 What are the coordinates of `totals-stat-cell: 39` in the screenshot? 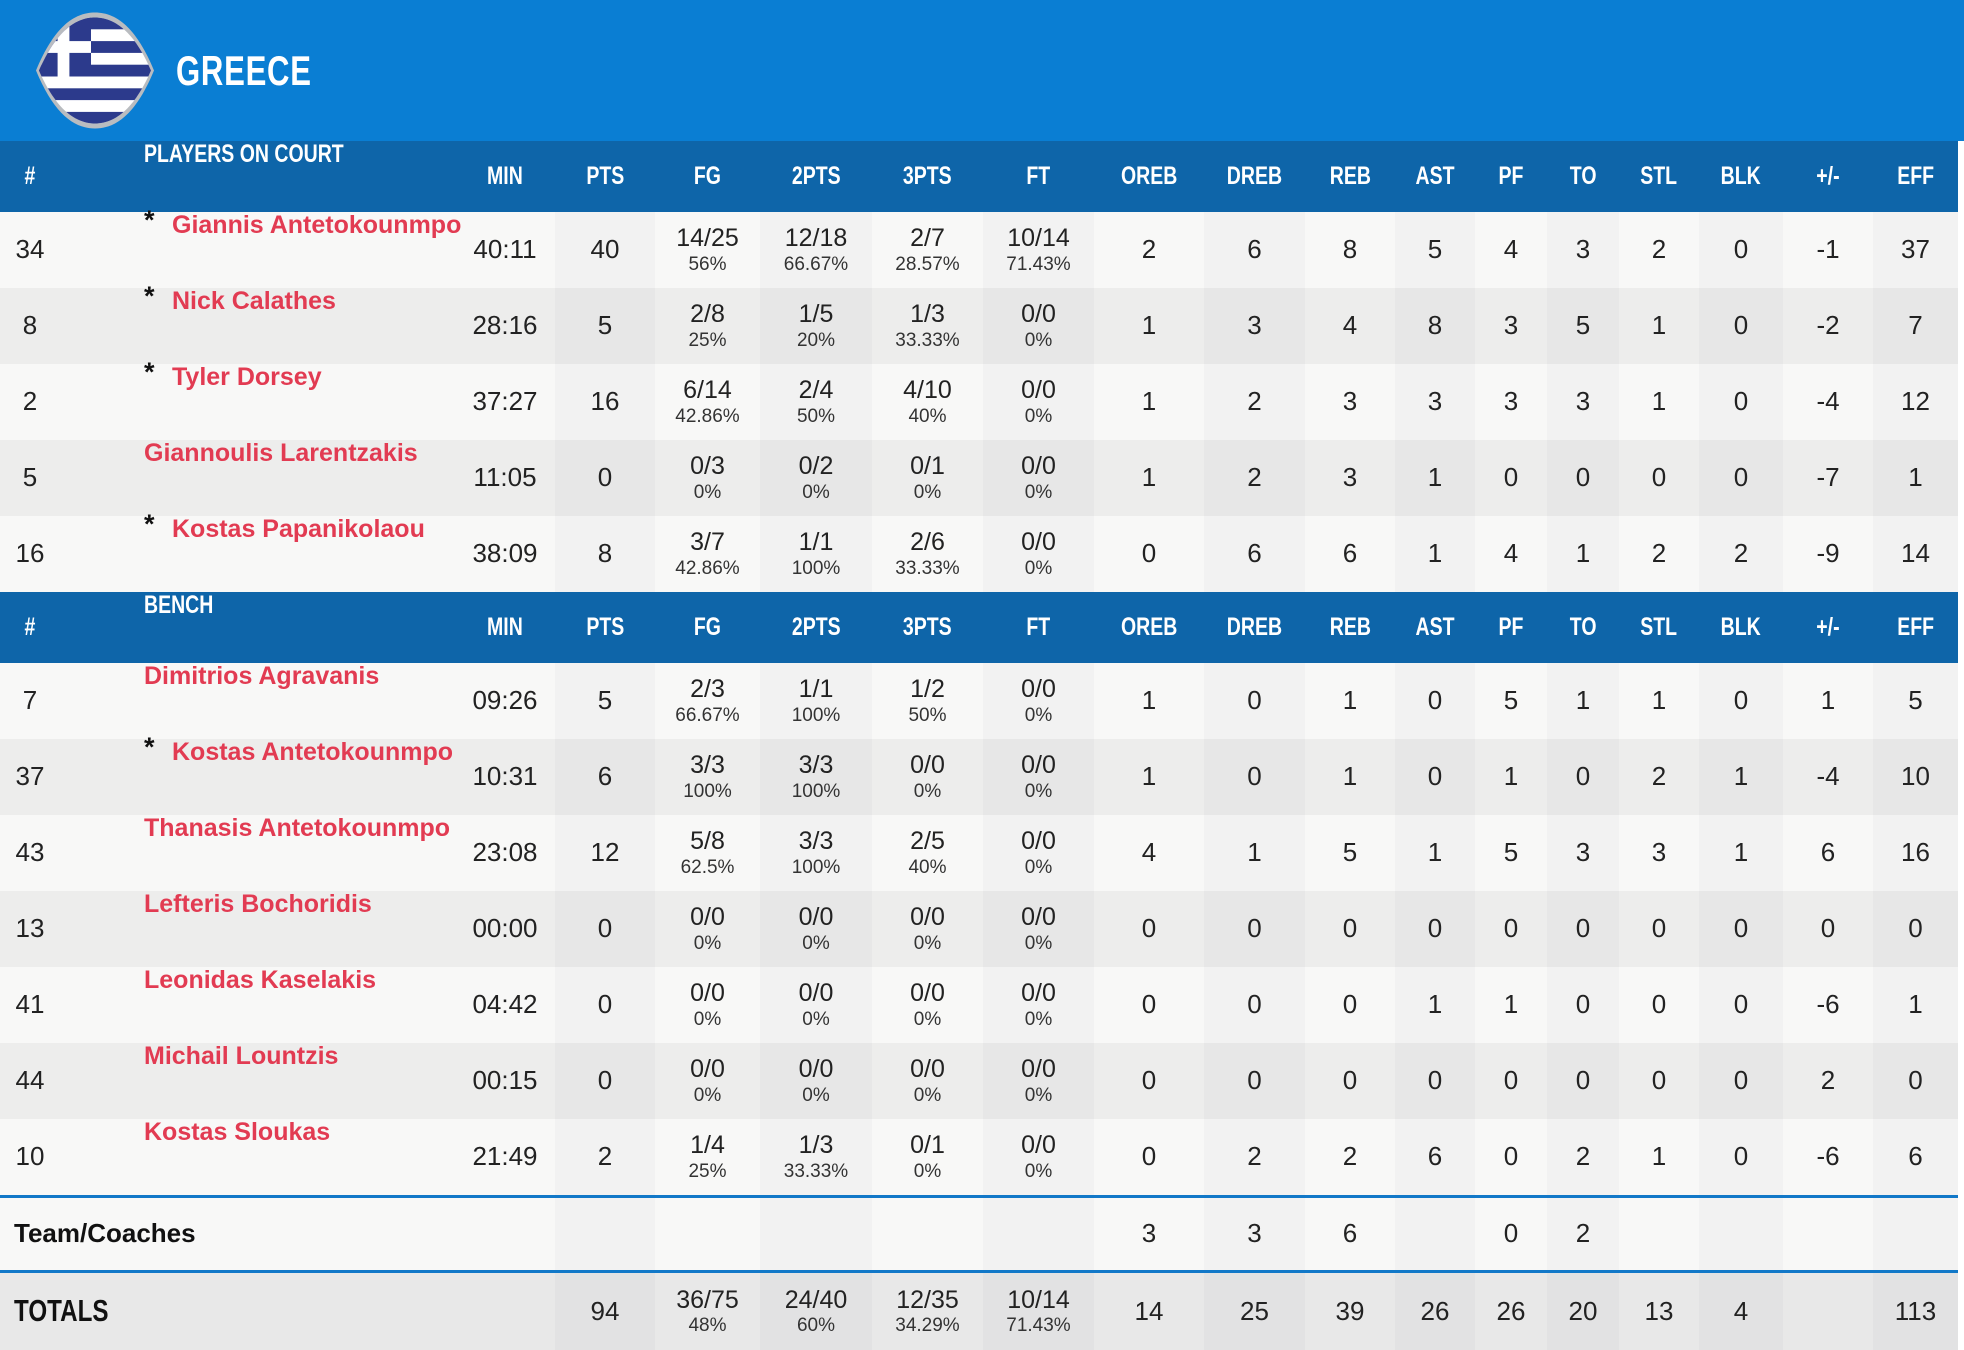 It's located at (1350, 1311).